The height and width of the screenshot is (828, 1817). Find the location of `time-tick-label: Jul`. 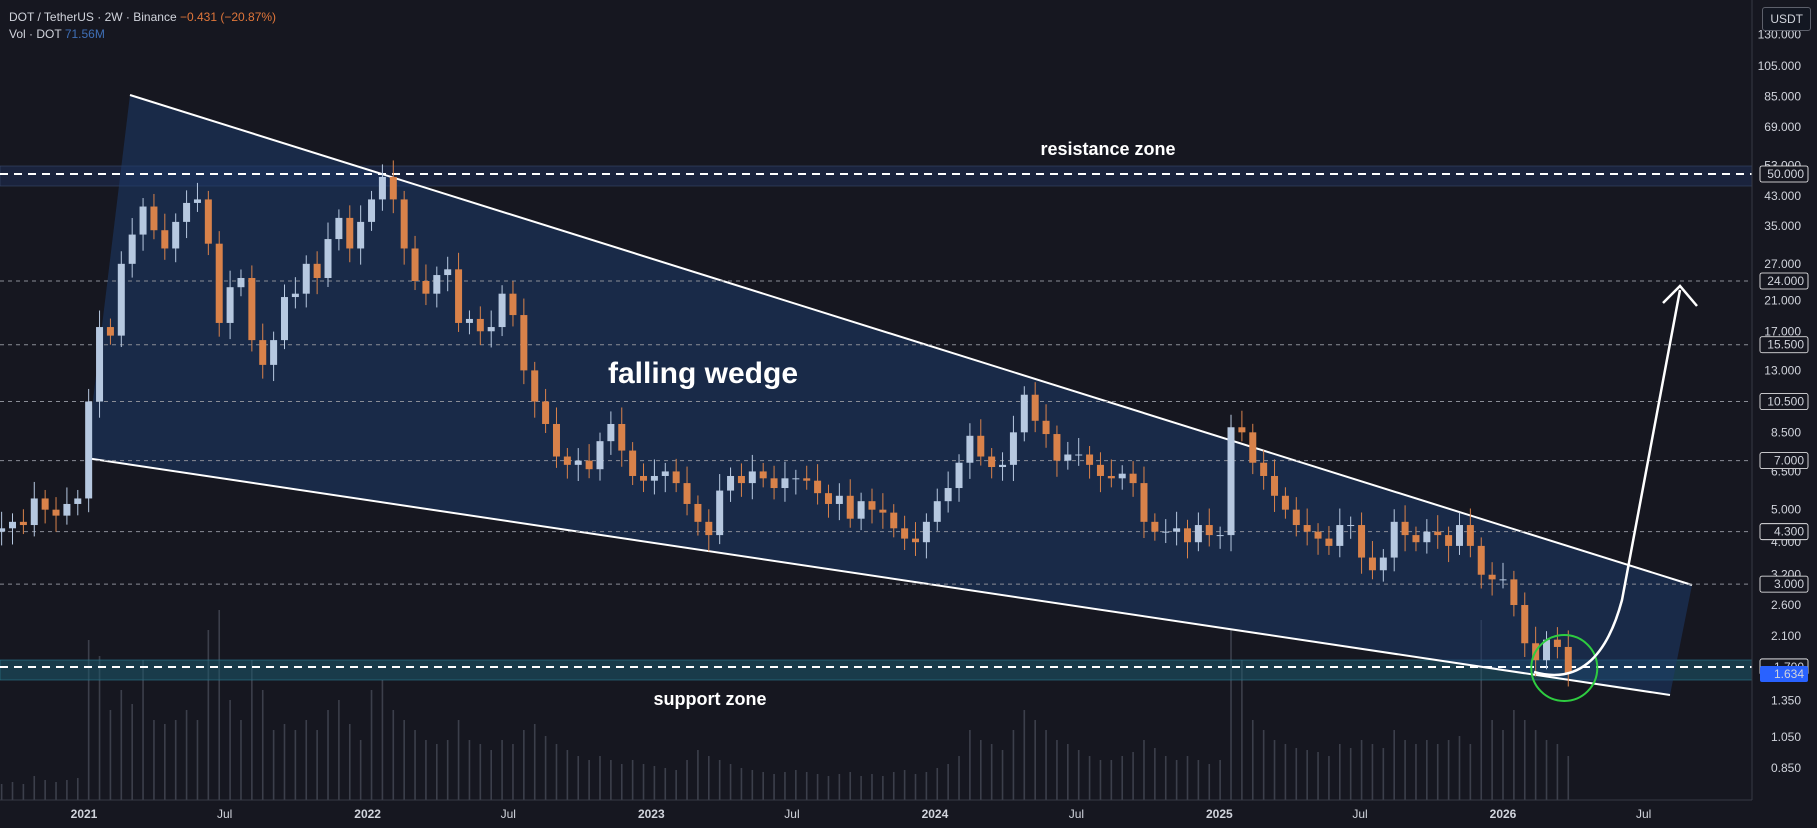

time-tick-label: Jul is located at coordinates (224, 814).